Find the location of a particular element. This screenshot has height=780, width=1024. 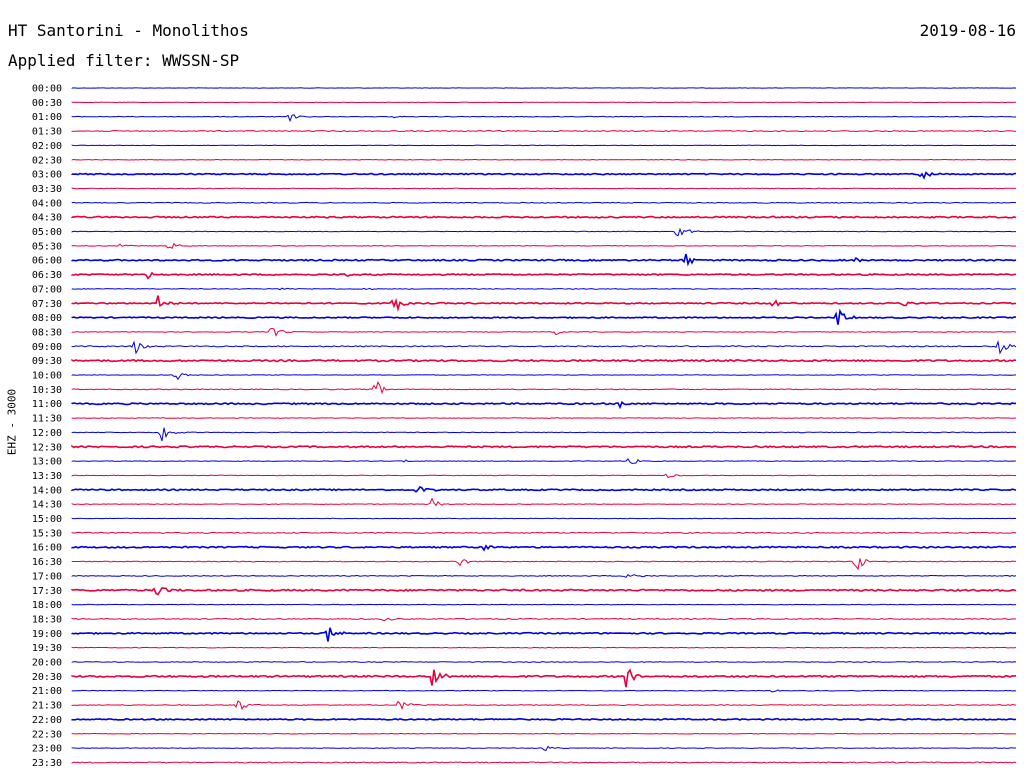

time-tick-label: 09:30 is located at coordinates (47, 361).